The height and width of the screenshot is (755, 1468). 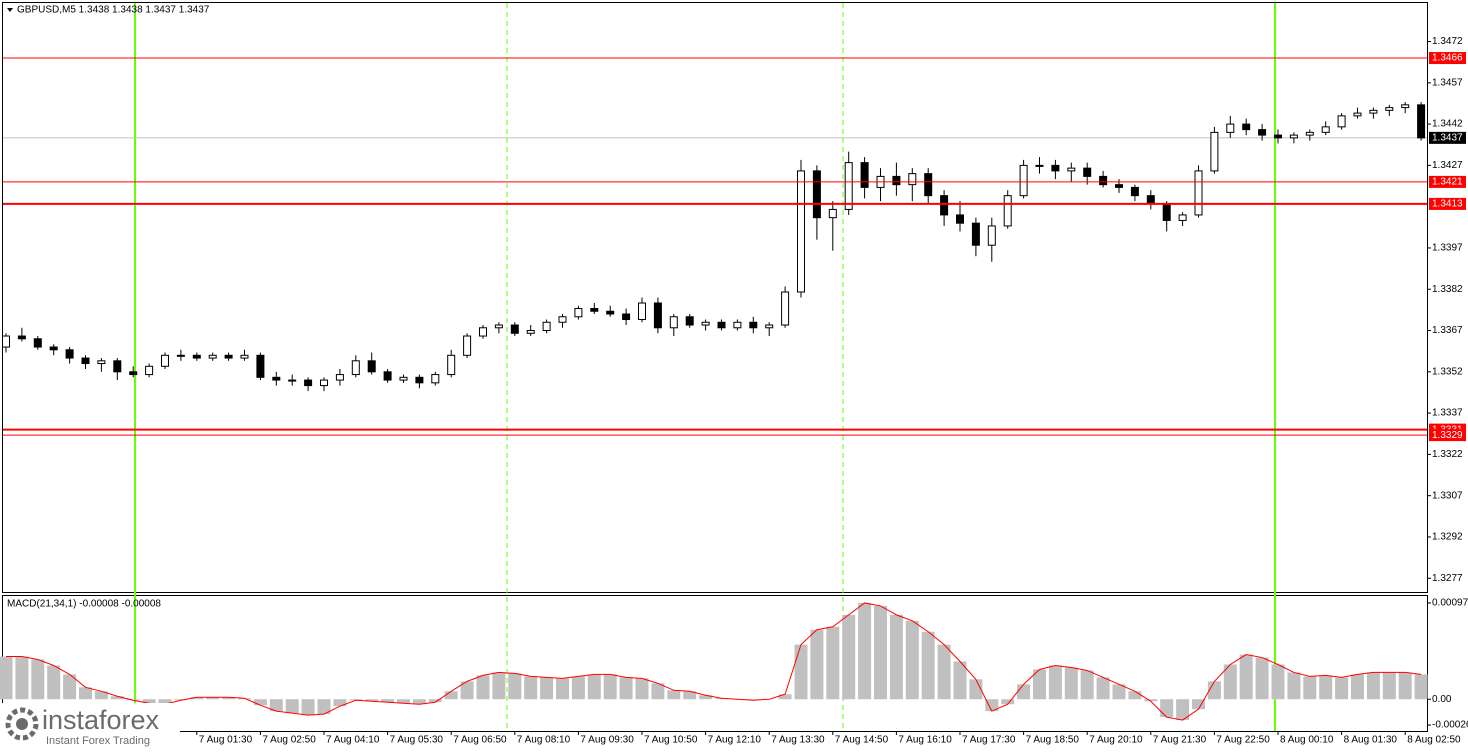 What do you see at coordinates (1447, 165) in the screenshot?
I see `y-tick-label: 1.3427` at bounding box center [1447, 165].